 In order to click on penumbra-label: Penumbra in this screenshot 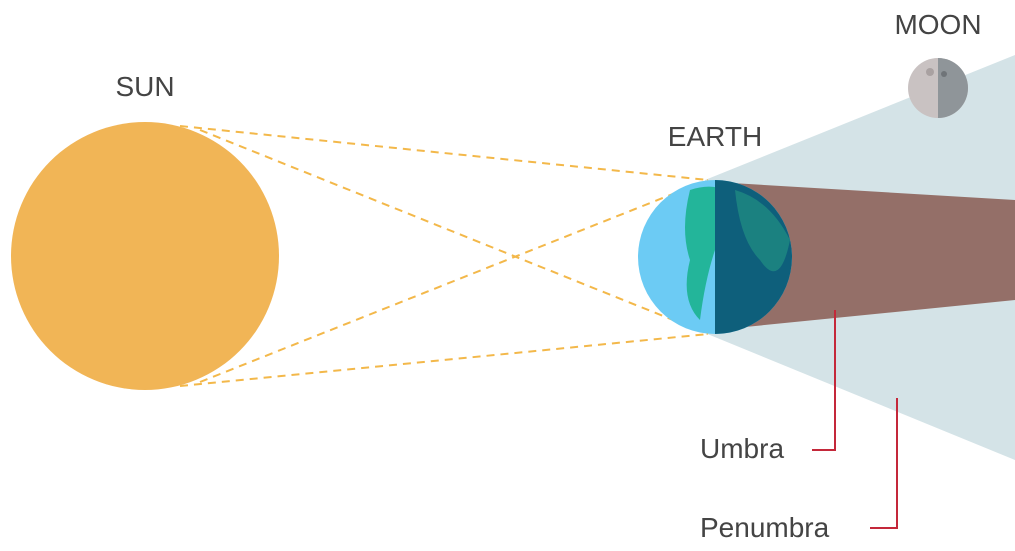, I will do `click(765, 527)`.